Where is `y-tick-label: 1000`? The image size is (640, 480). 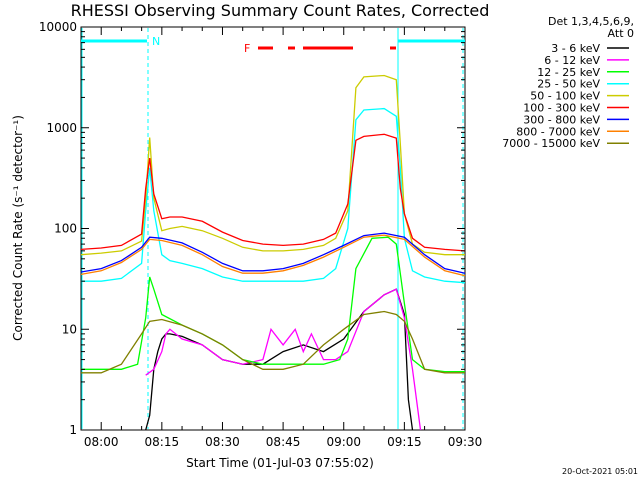
y-tick-label: 1000 is located at coordinates (61, 128).